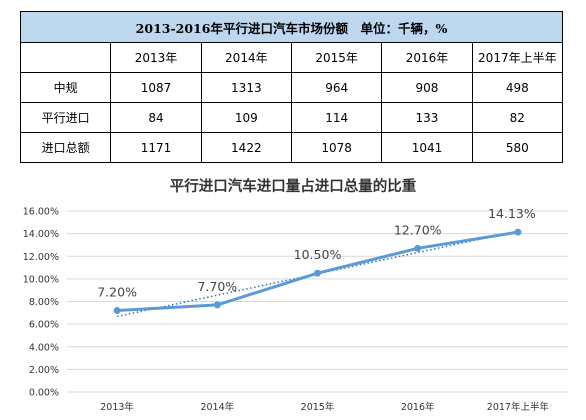  I want to click on data-label: 12.70%, so click(418, 229).